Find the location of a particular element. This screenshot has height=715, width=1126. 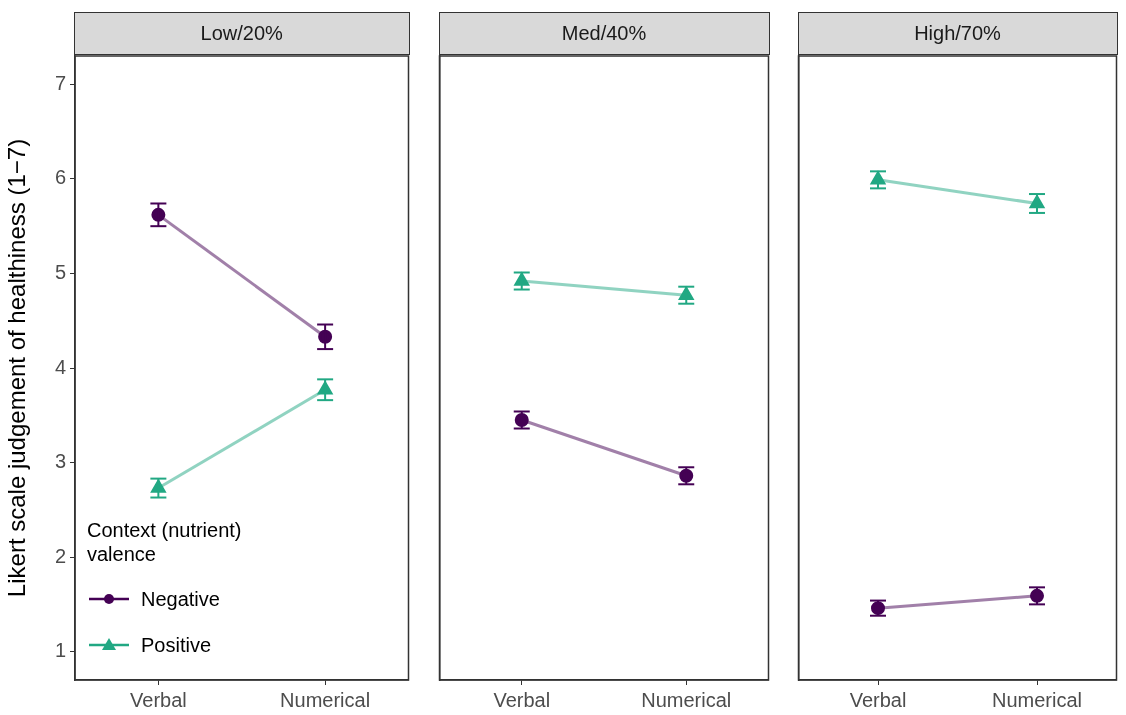

y-axis-title: Likert scale judgement of healthiness (1−7) is located at coordinates (17, 368).